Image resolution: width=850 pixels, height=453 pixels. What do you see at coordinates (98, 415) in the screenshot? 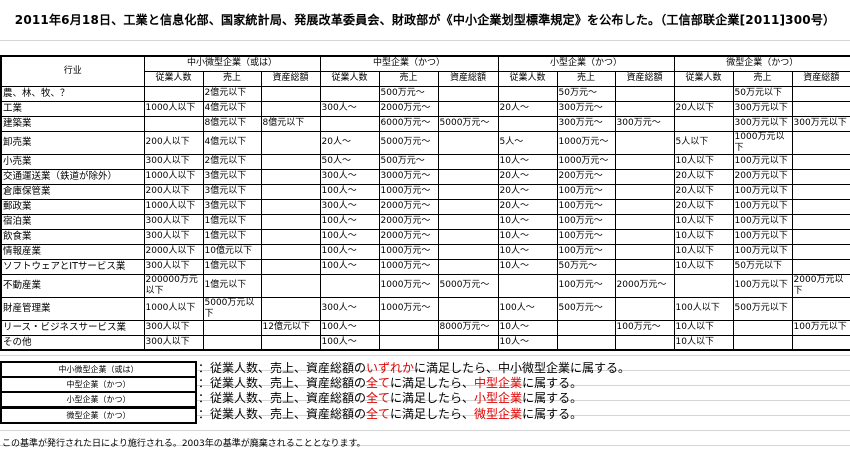
I see `legend-label: 微型企業（かつ）` at bounding box center [98, 415].